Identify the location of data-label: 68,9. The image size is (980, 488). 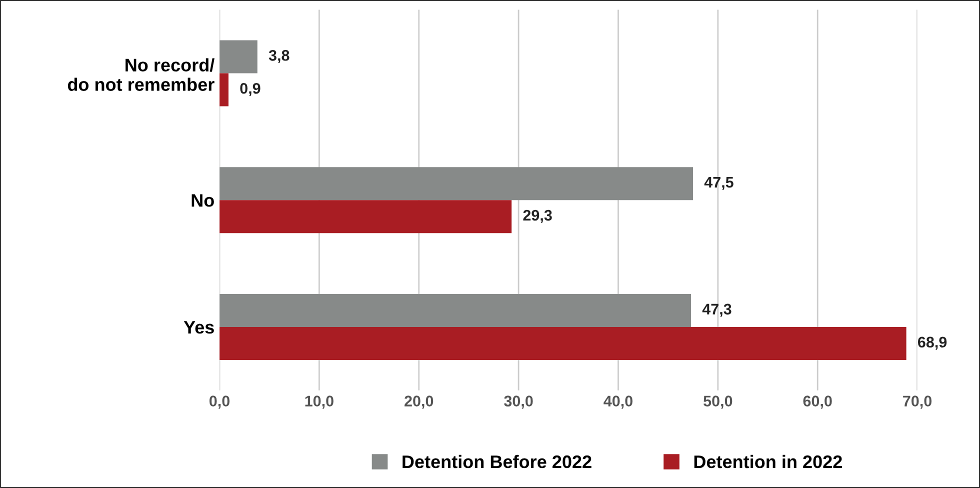
(932, 343).